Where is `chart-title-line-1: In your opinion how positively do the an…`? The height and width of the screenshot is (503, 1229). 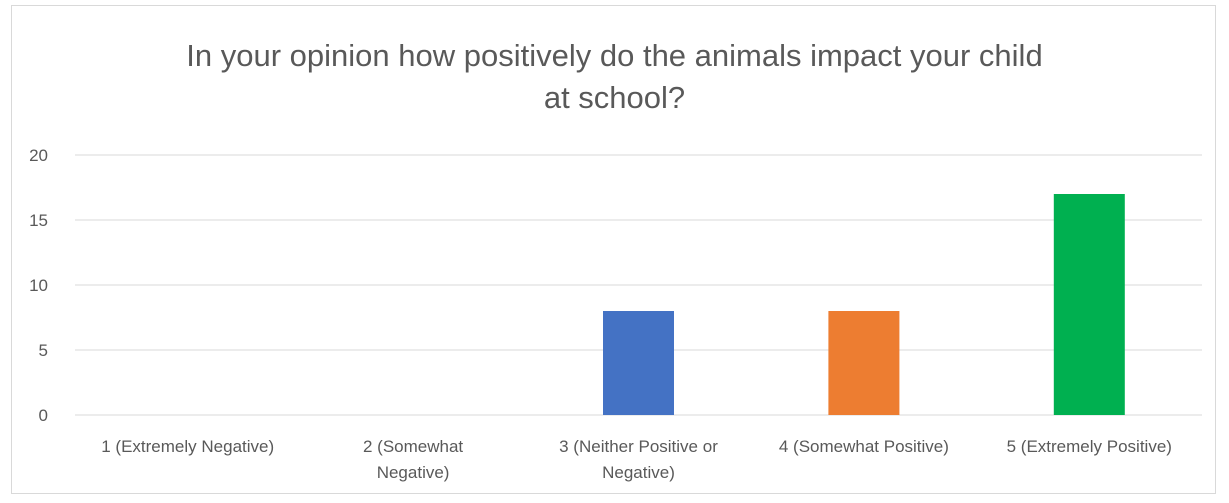
chart-title-line-1: In your opinion how positively do the an… is located at coordinates (614, 55).